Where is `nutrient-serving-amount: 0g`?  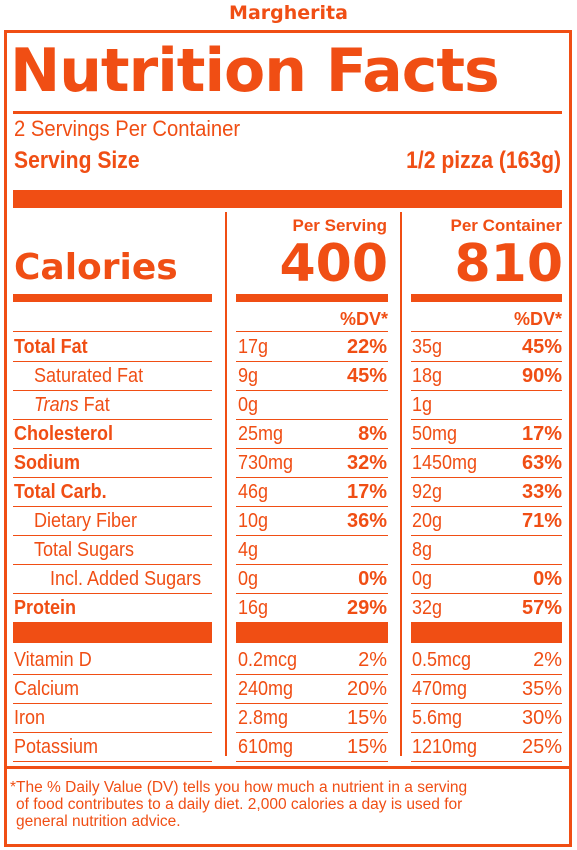
nutrient-serving-amount: 0g is located at coordinates (248, 405).